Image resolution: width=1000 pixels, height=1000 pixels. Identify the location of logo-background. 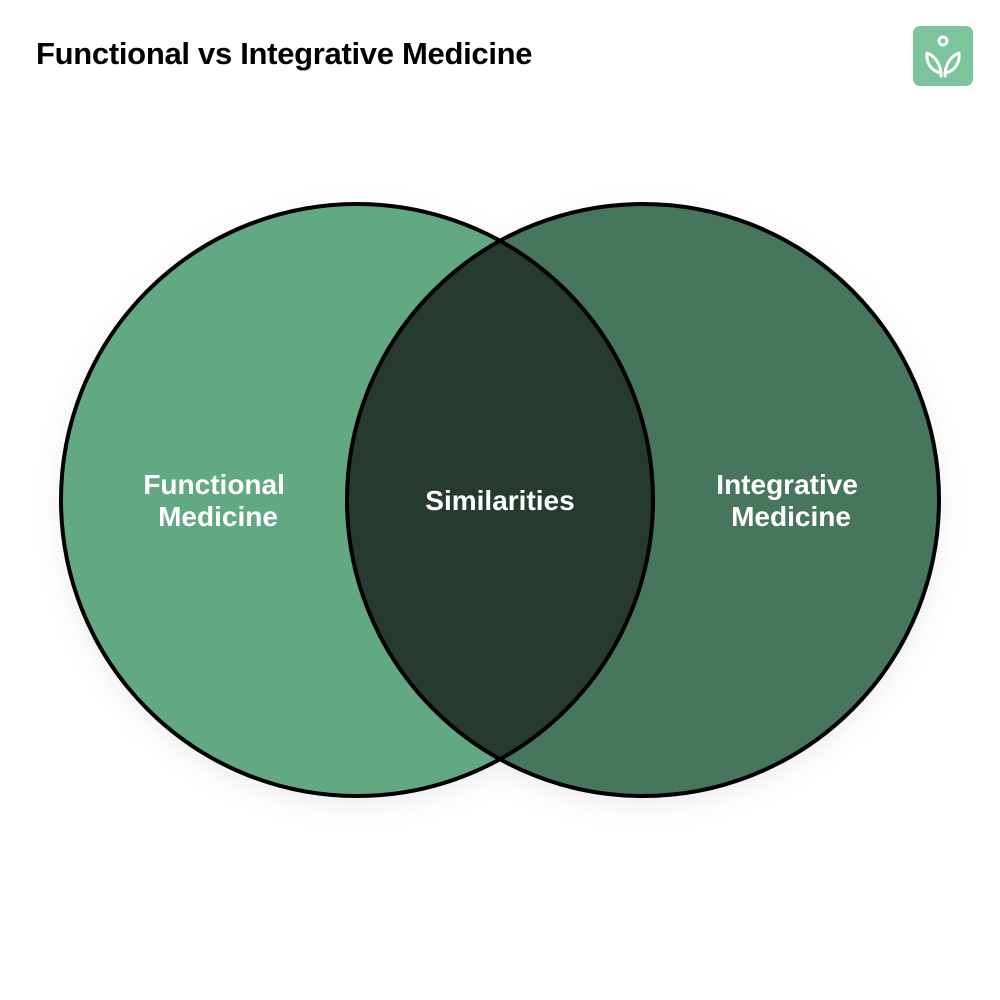
(943, 56).